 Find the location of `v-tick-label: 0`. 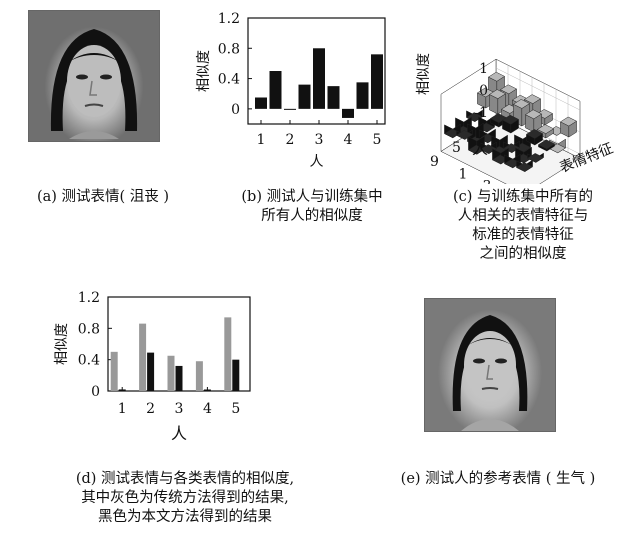

v-tick-label: 0 is located at coordinates (483, 91).